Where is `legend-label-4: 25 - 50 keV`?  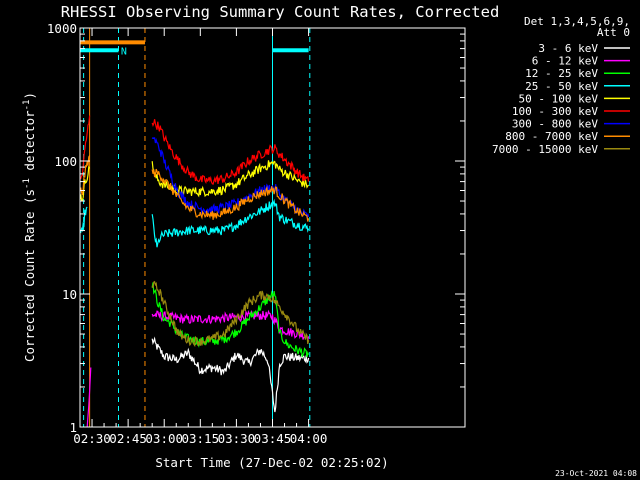
legend-label-4: 25 - 50 keV is located at coordinates (561, 86).